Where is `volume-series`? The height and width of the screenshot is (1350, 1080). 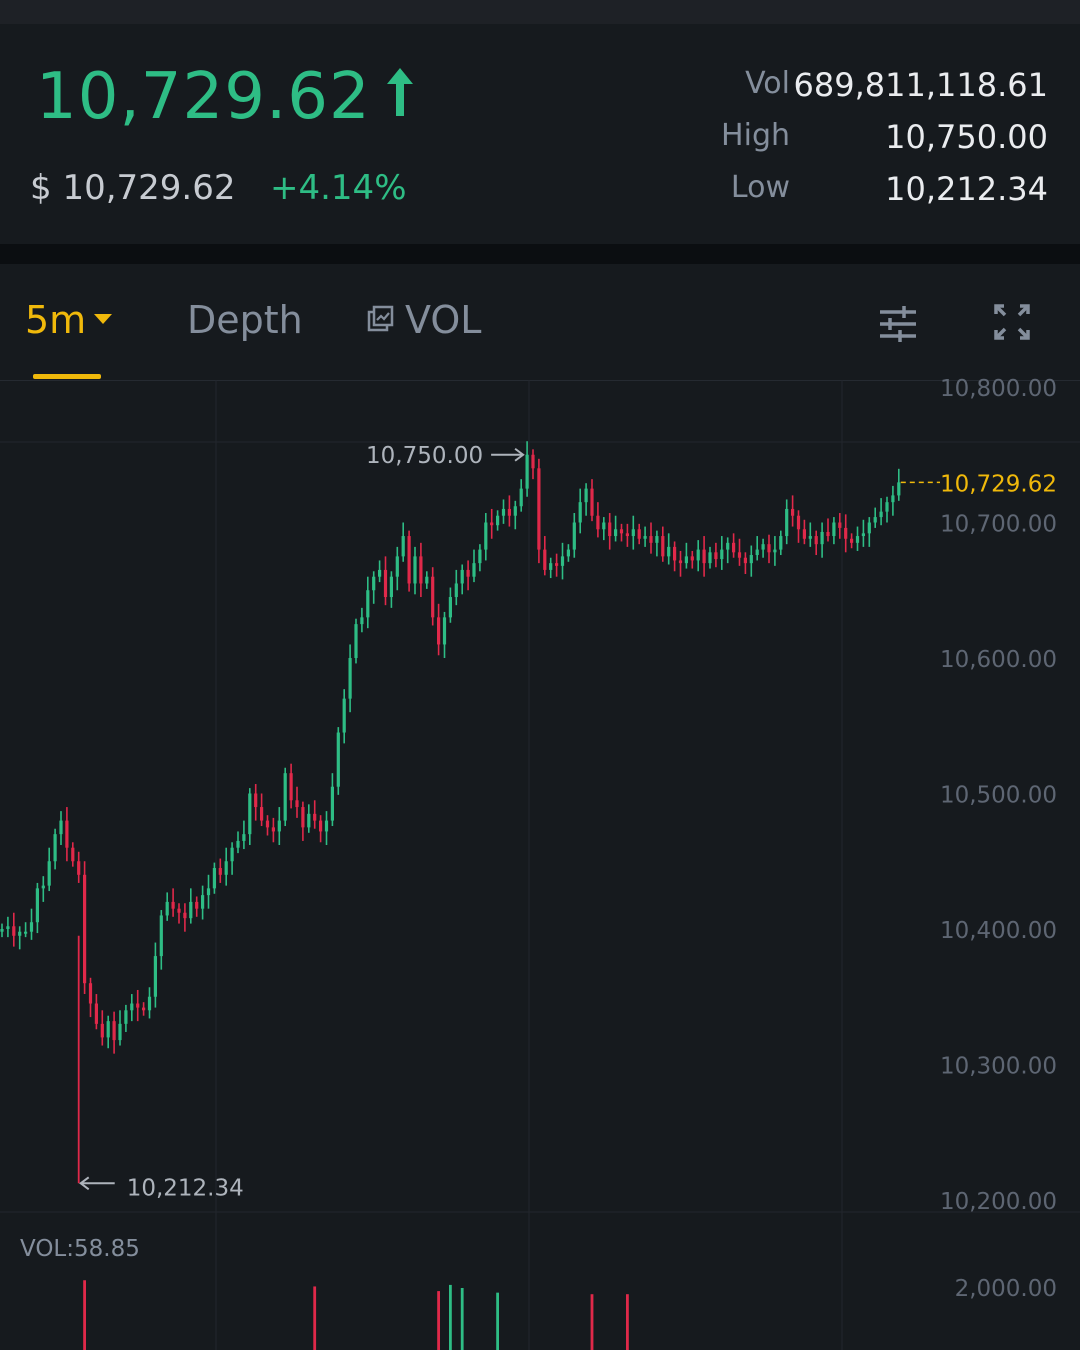 volume-series is located at coordinates (356, 1315).